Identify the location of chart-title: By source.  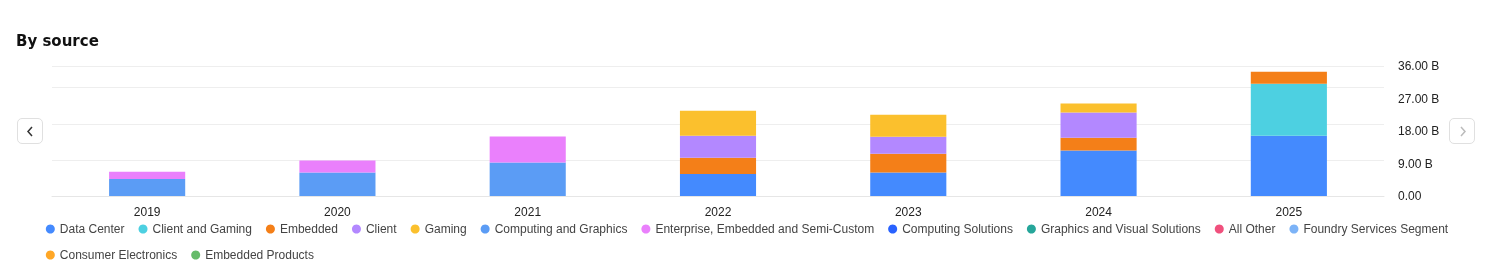
(57, 41).